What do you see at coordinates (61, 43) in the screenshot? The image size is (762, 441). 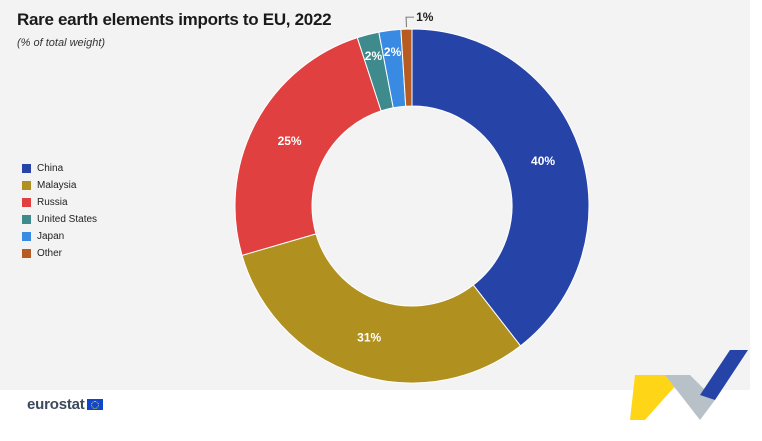 I see `chart-subtitle: (% of total weight)` at bounding box center [61, 43].